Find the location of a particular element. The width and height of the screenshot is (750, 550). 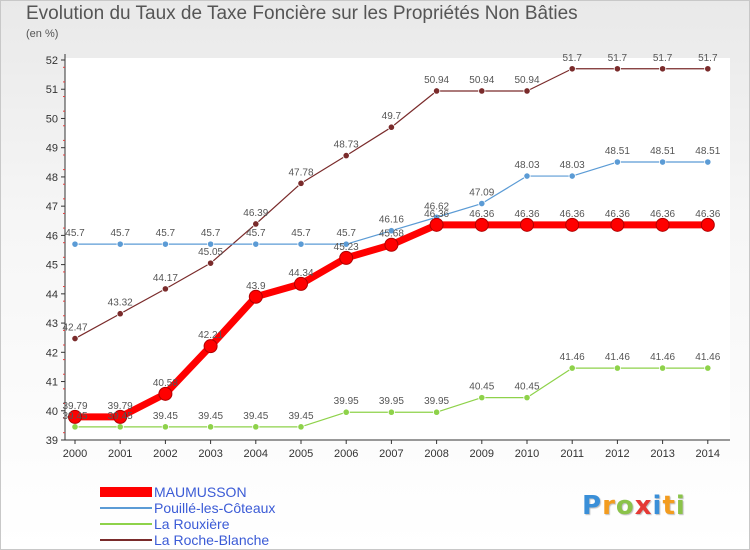

legend-label: La Rouxière is located at coordinates (192, 524).